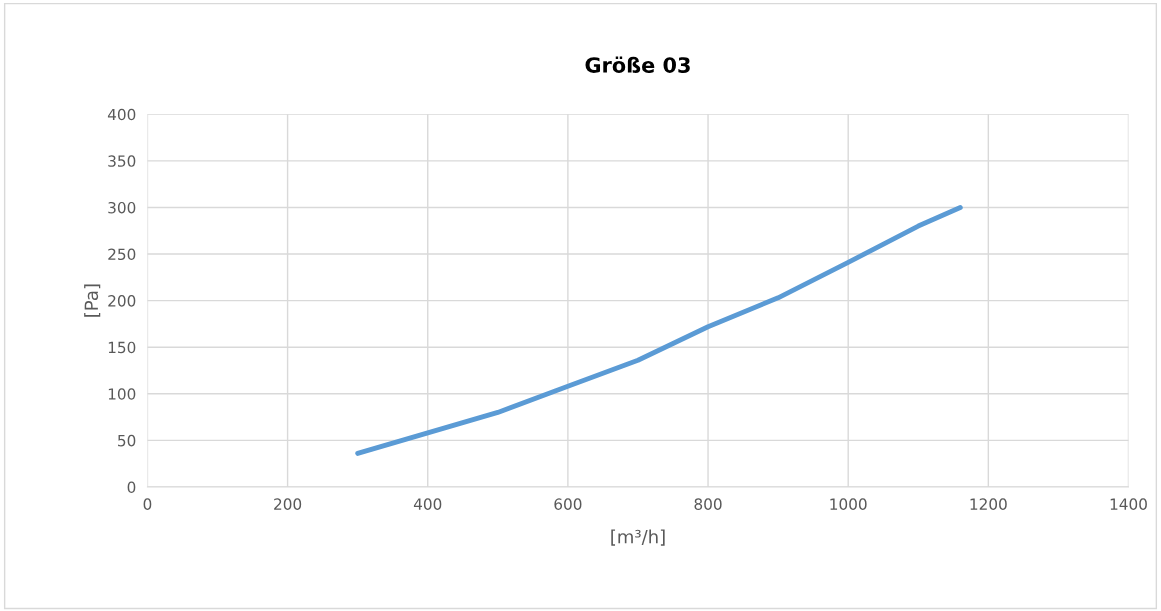  What do you see at coordinates (1128, 504) in the screenshot?
I see `x-tick-label: 1400` at bounding box center [1128, 504].